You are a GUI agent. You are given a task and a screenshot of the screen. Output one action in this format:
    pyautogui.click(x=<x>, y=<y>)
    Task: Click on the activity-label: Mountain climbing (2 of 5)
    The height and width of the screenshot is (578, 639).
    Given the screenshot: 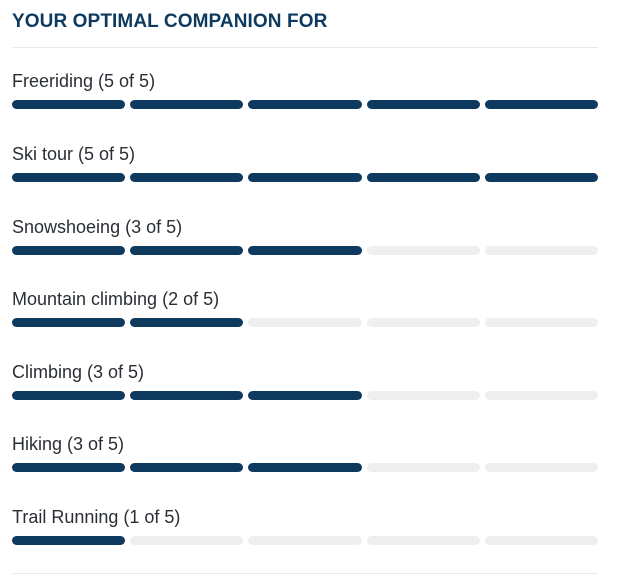 What is the action you would take?
    pyautogui.click(x=116, y=299)
    